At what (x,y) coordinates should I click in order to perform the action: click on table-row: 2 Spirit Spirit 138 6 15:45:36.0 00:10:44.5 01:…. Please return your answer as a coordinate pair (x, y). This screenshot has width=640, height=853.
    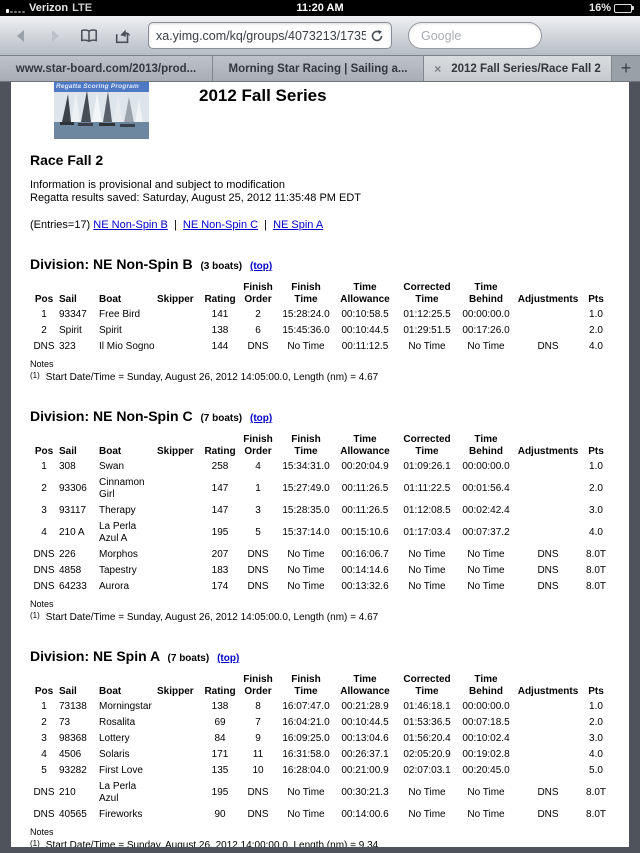
    Looking at the image, I should click on (320, 331).